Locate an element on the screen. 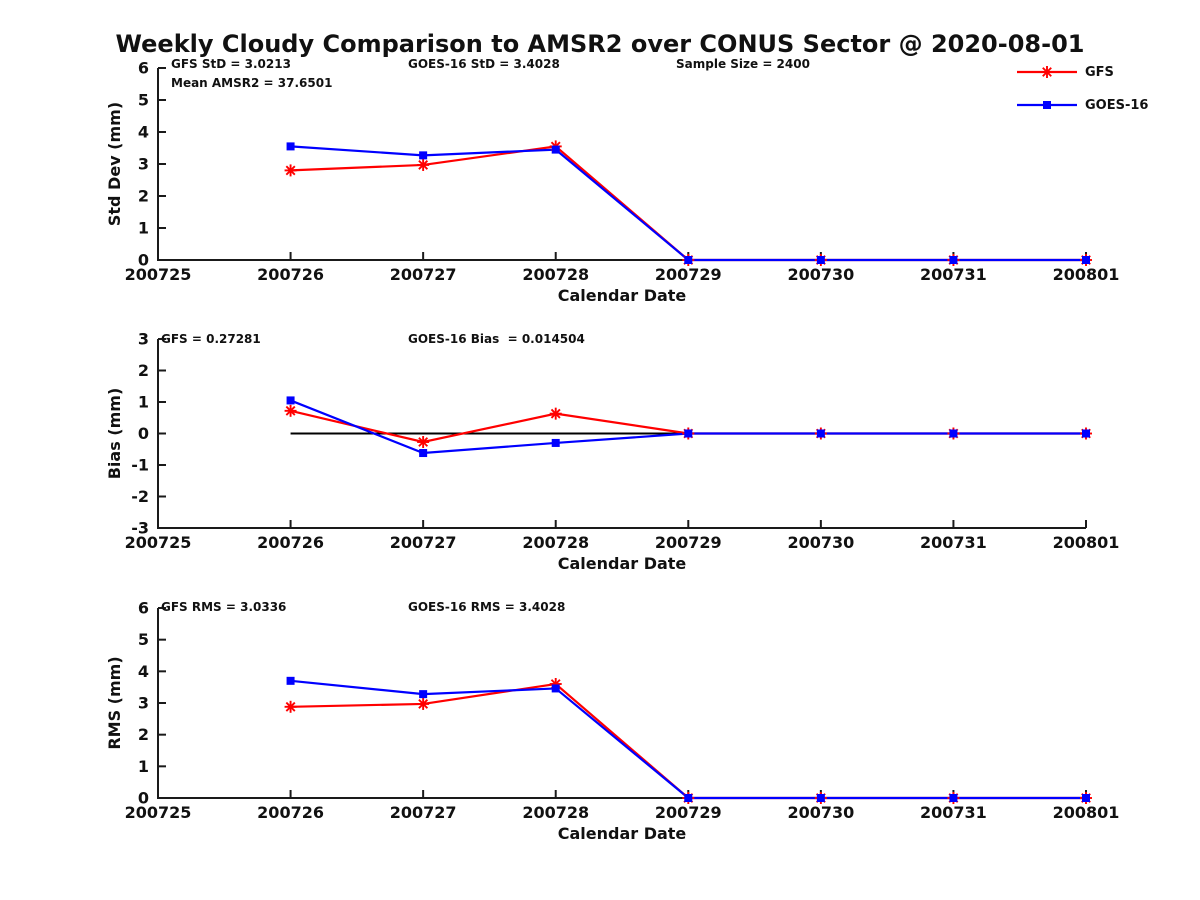 This screenshot has width=1200, height=900. y-tick-label: 4 is located at coordinates (143, 132).